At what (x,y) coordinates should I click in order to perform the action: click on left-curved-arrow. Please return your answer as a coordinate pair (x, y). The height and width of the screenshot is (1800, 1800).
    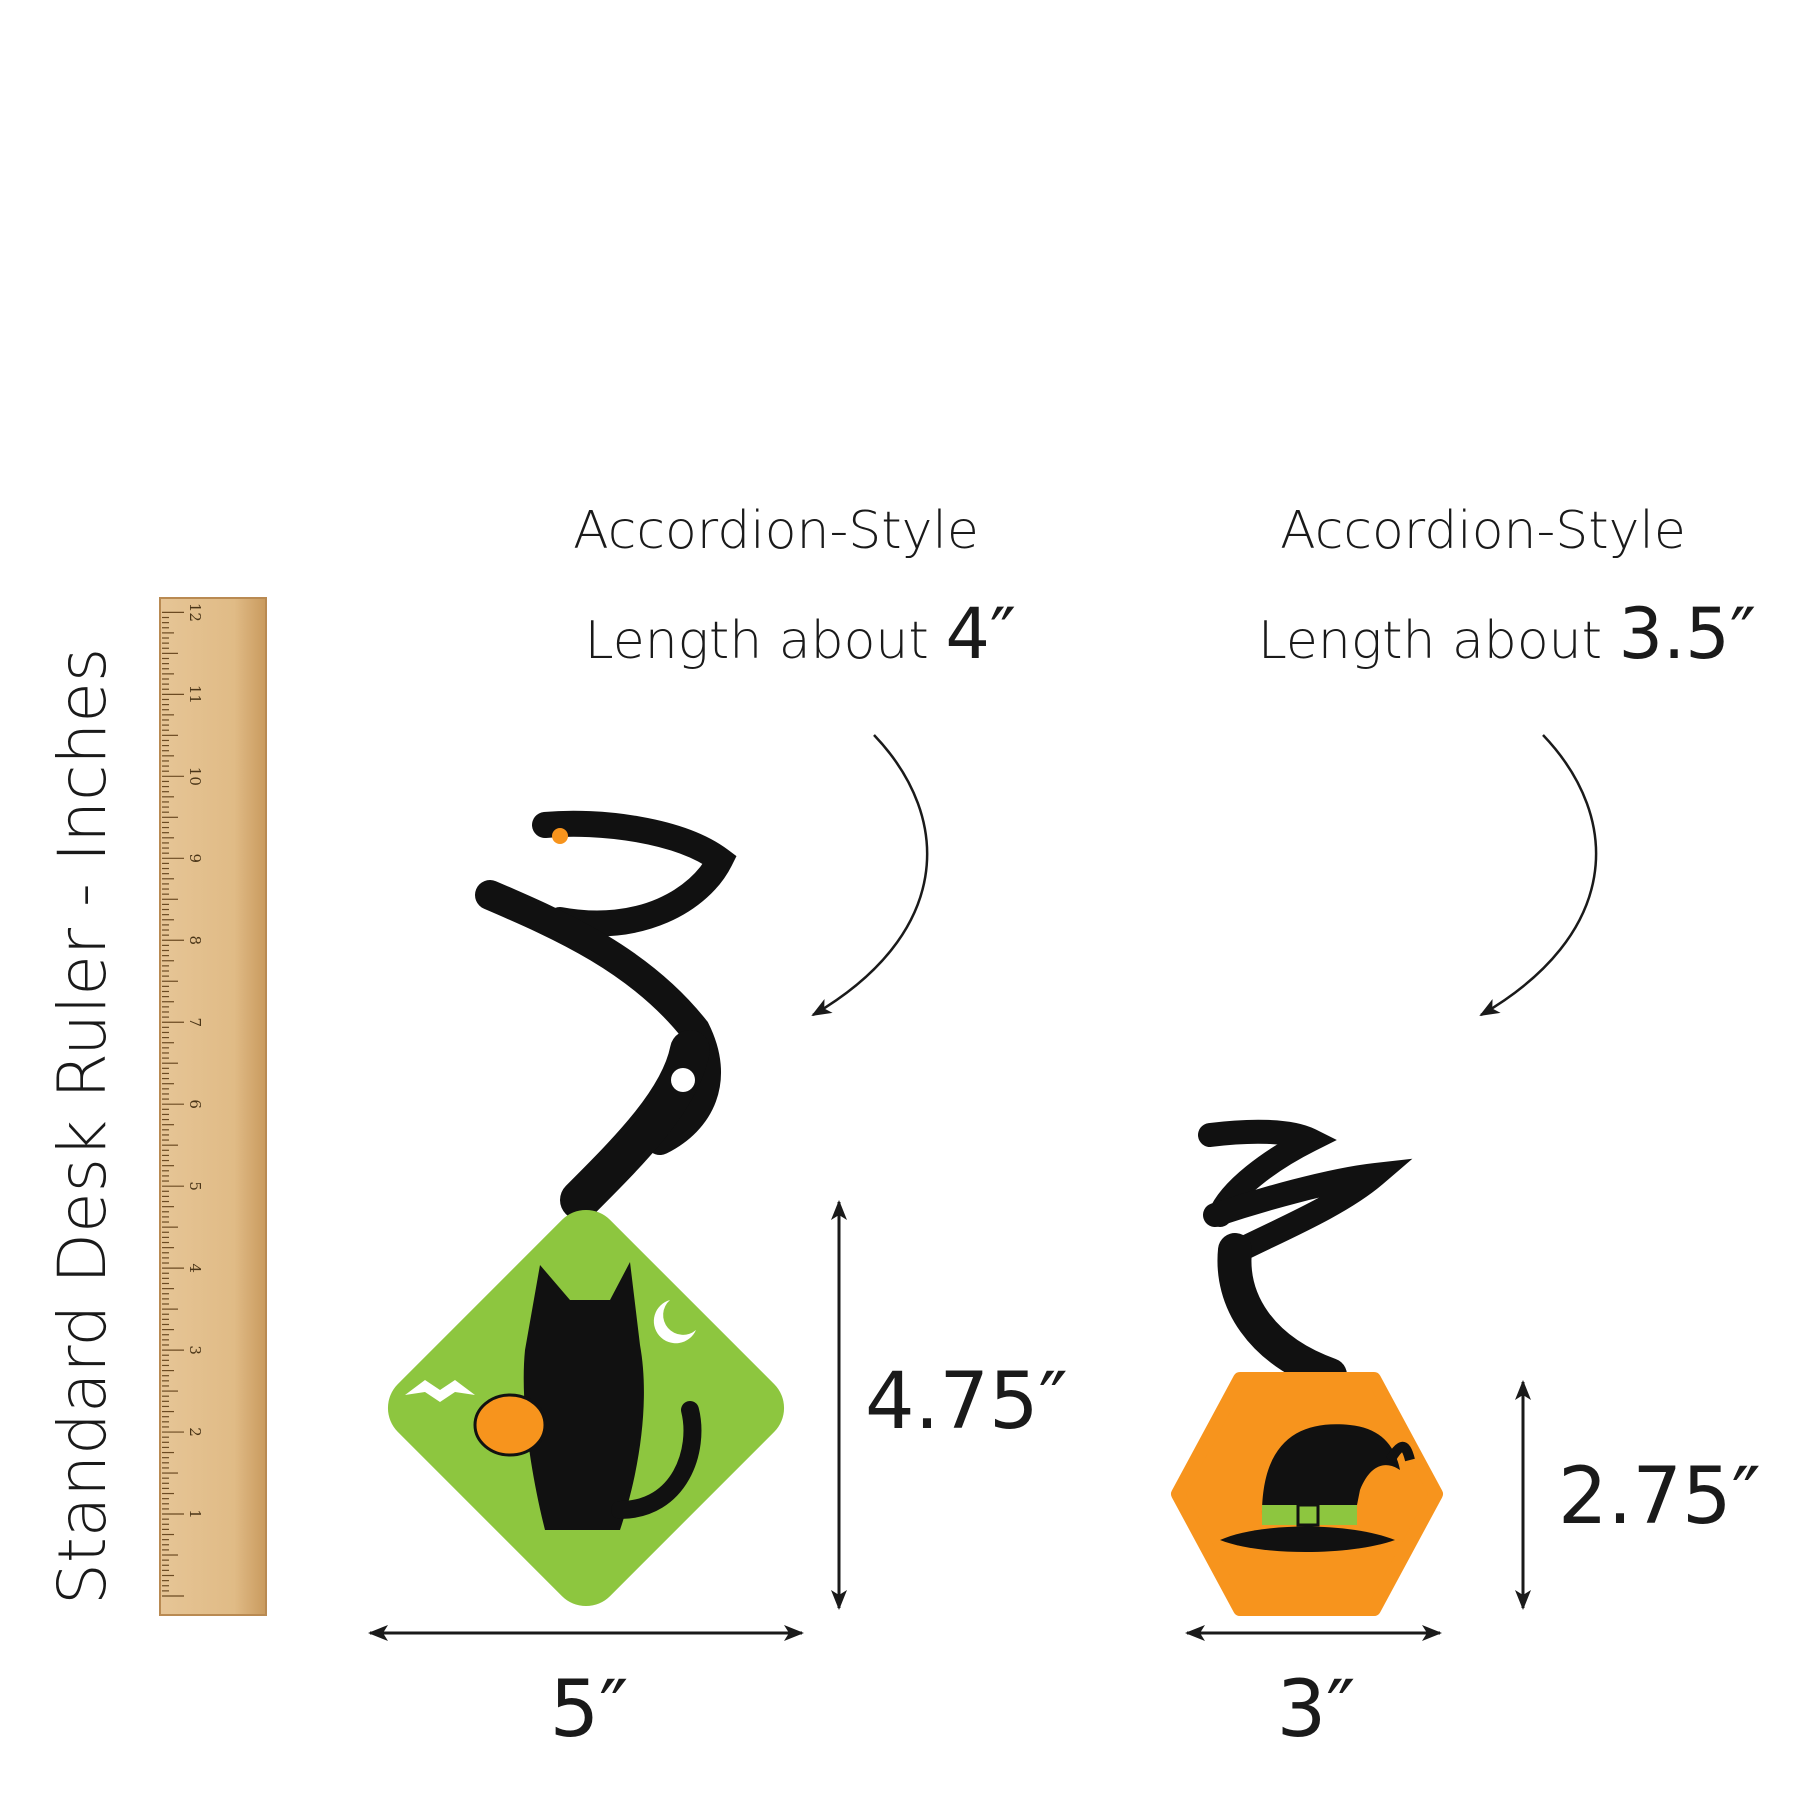
    Looking at the image, I should click on (870, 875).